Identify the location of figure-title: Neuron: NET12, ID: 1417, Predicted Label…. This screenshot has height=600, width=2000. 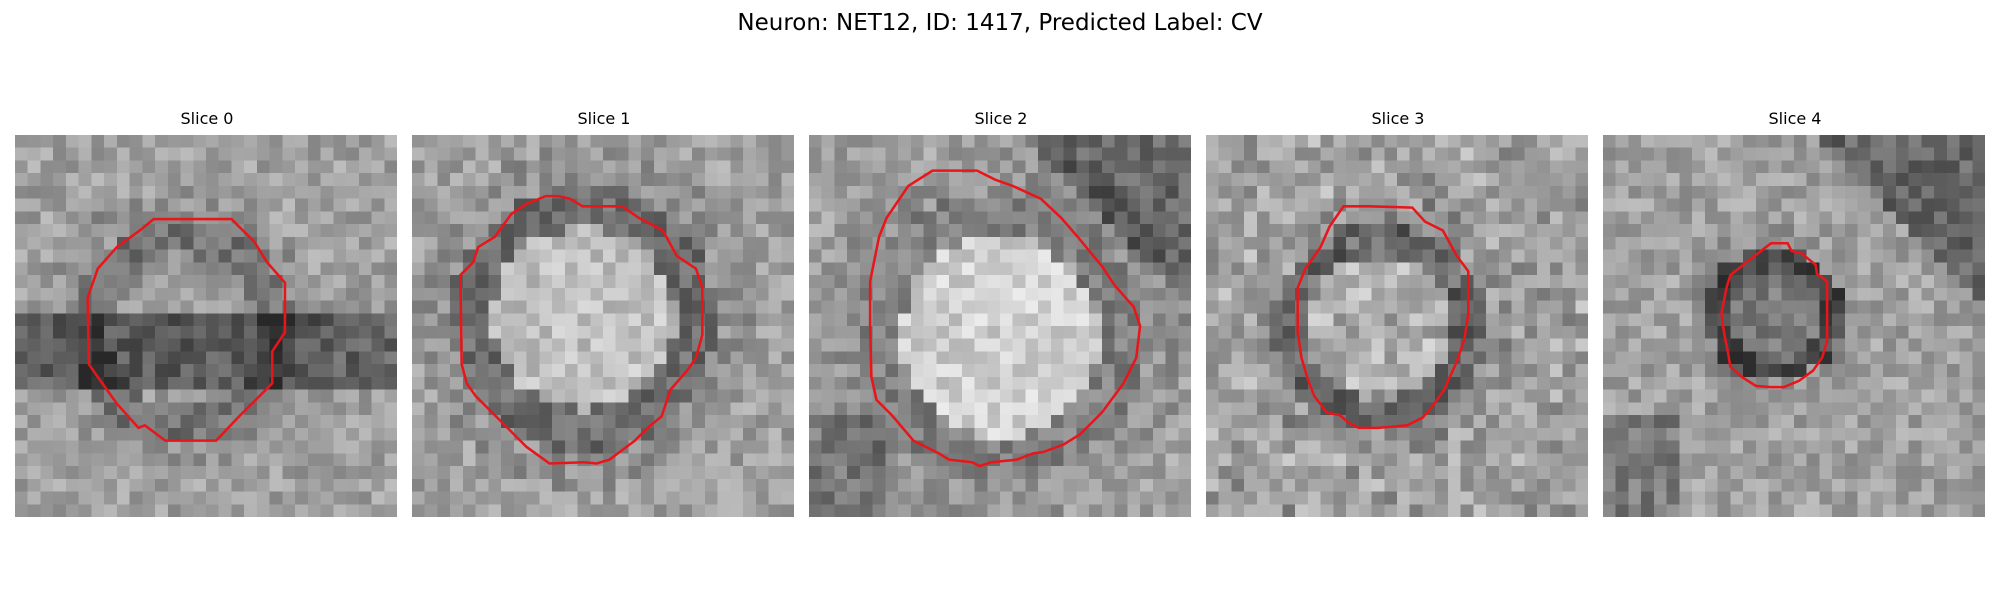
(1000, 23).